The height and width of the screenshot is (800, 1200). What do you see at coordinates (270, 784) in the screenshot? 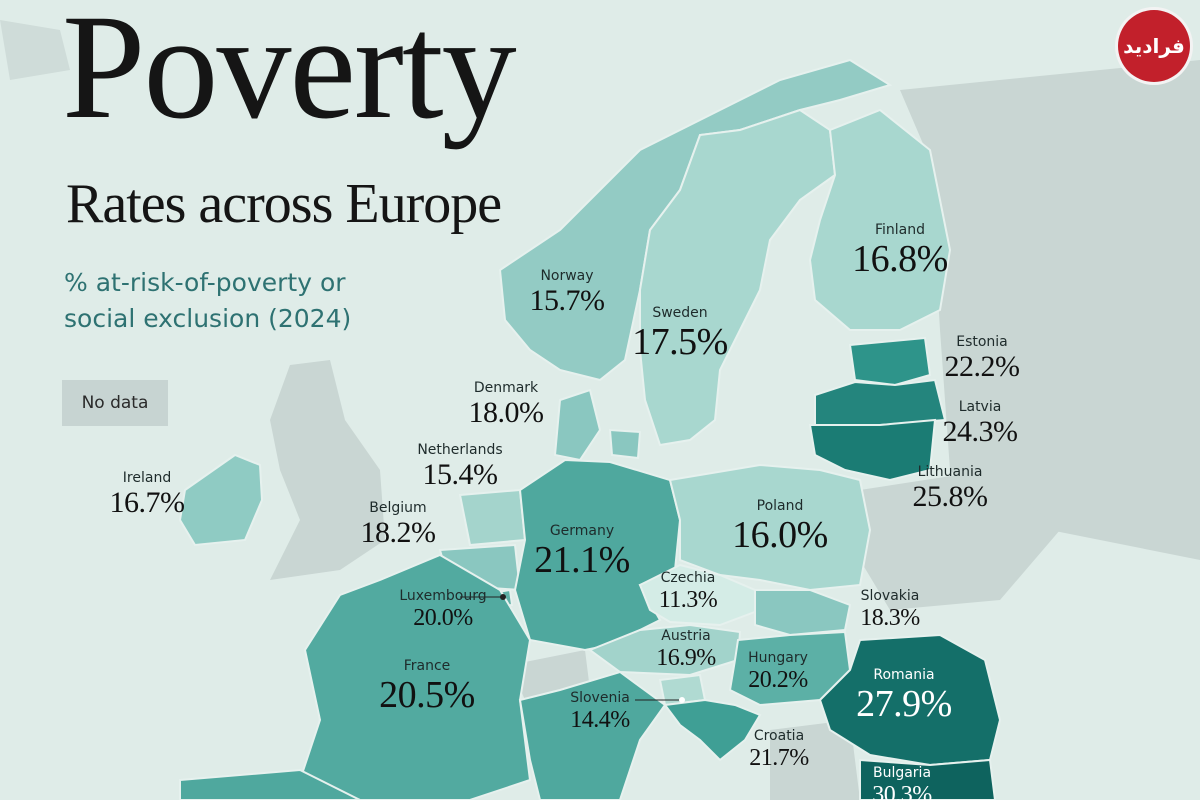
I see `country-spain` at bounding box center [270, 784].